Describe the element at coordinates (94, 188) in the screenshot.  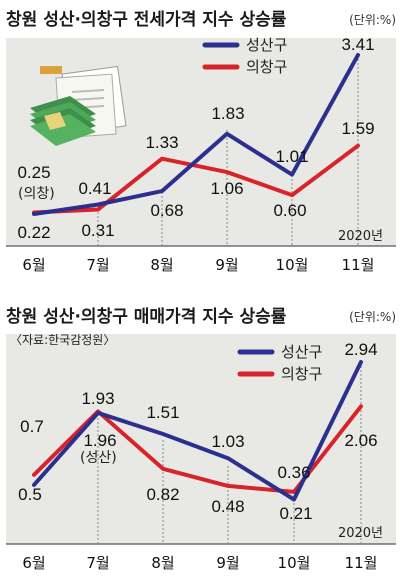
I see `data-label: 0.41` at that location.